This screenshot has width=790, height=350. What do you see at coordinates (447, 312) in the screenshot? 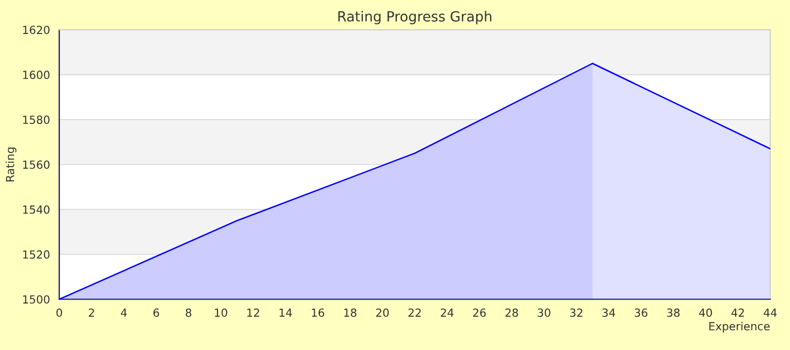
I see `x-tick-label: 24` at bounding box center [447, 312].